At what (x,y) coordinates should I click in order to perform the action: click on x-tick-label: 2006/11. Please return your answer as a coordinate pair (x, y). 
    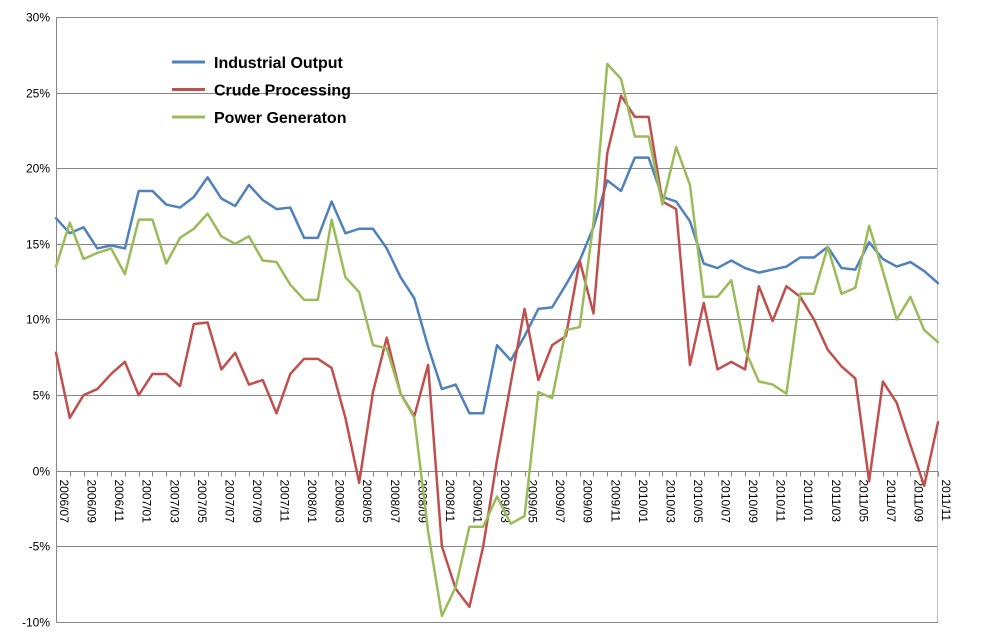
    Looking at the image, I should click on (119, 501).